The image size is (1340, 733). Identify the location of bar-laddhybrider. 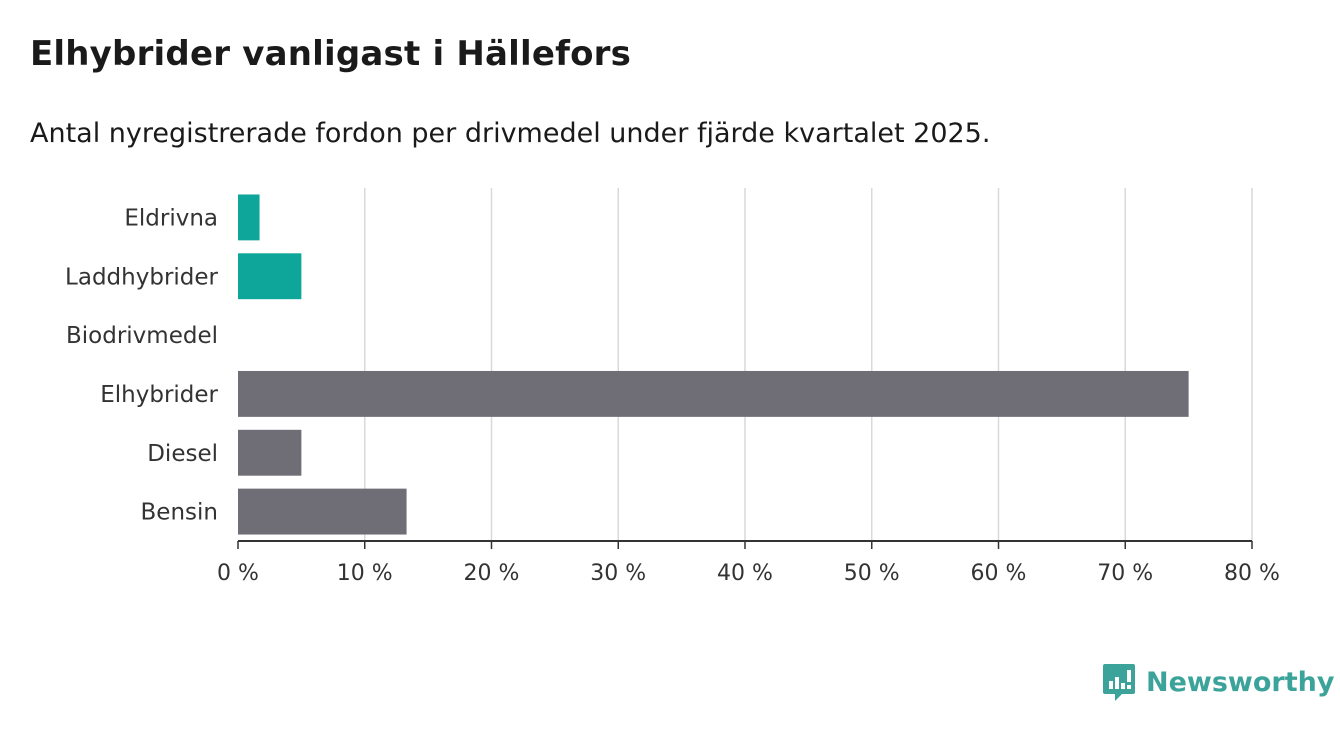
(270, 276).